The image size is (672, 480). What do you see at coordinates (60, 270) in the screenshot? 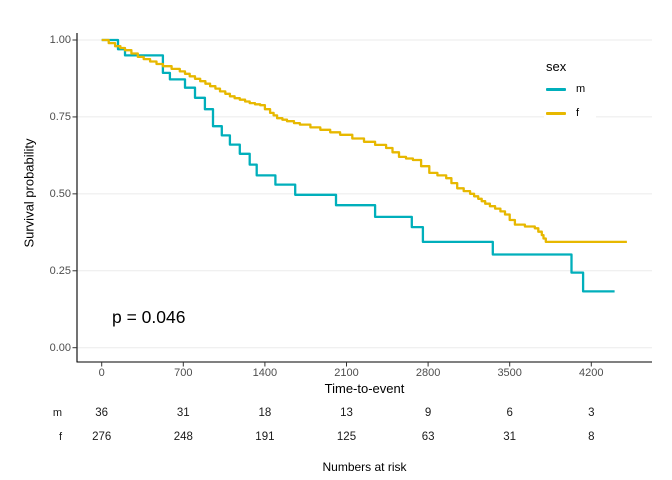
I see `y-tick-label: 0.25` at bounding box center [60, 270].